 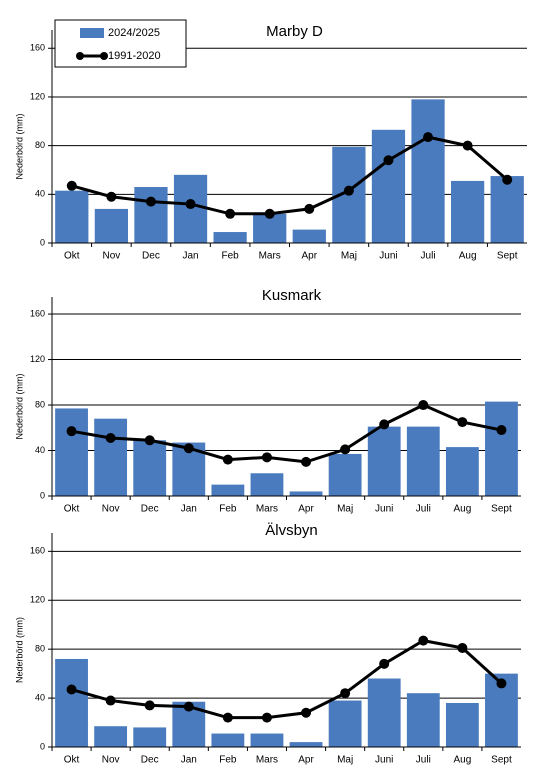 I want to click on legend-marker, so click(x=80, y=56).